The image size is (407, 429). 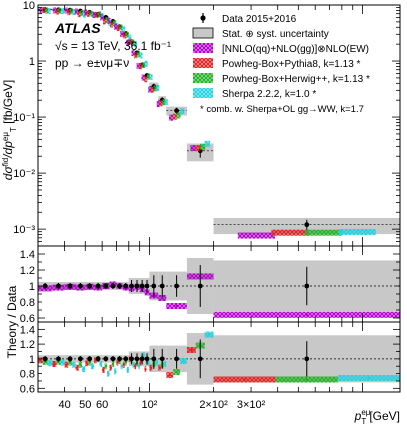 What do you see at coordinates (281, 49) in the screenshot?
I see `legend-entry-nnlo: [NNLO(qq)+NLO(gg)]⊗NLO(EW)` at bounding box center [281, 49].